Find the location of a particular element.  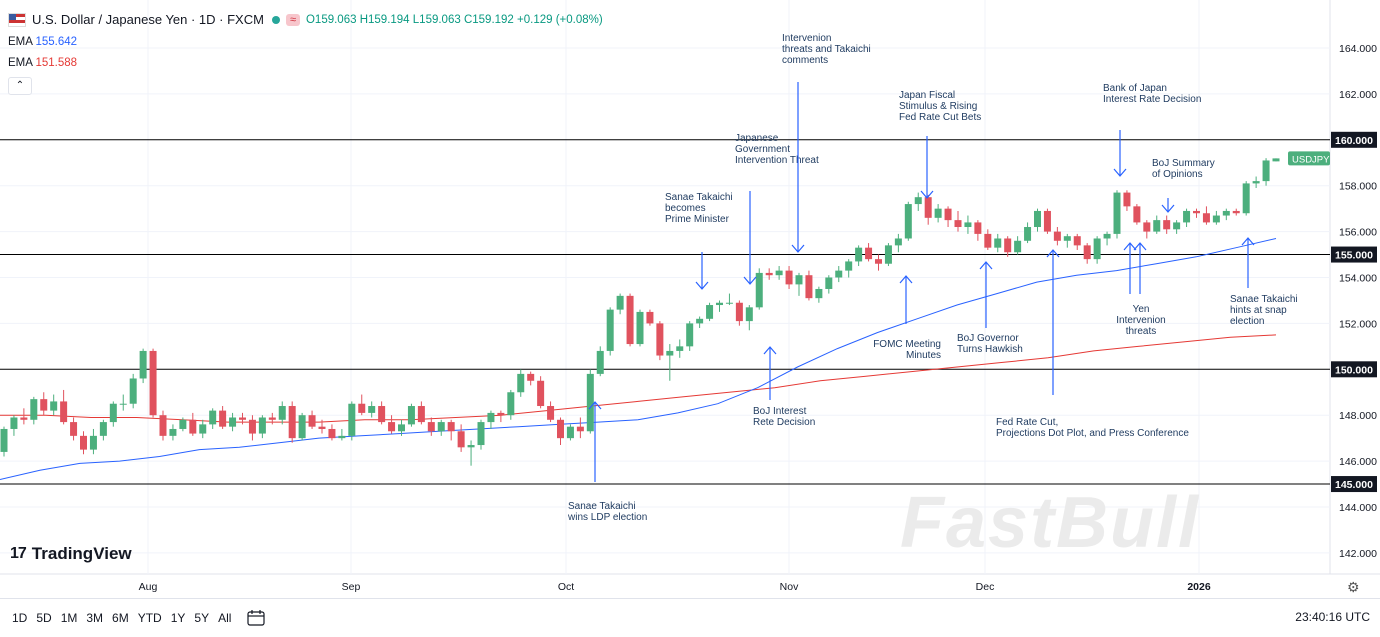

timeframe-1y: 1Y is located at coordinates (178, 618).